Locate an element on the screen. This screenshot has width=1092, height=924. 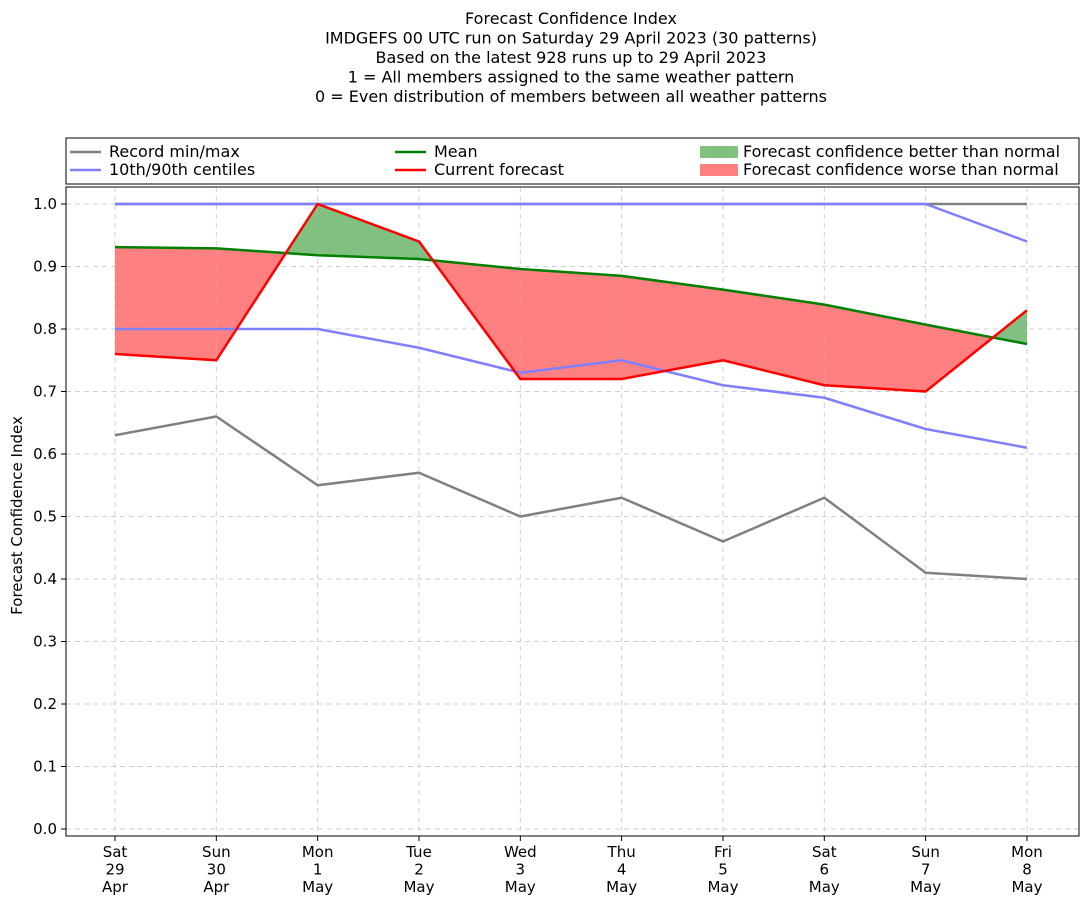
legend-label-3: Current forecast is located at coordinates (499, 169).